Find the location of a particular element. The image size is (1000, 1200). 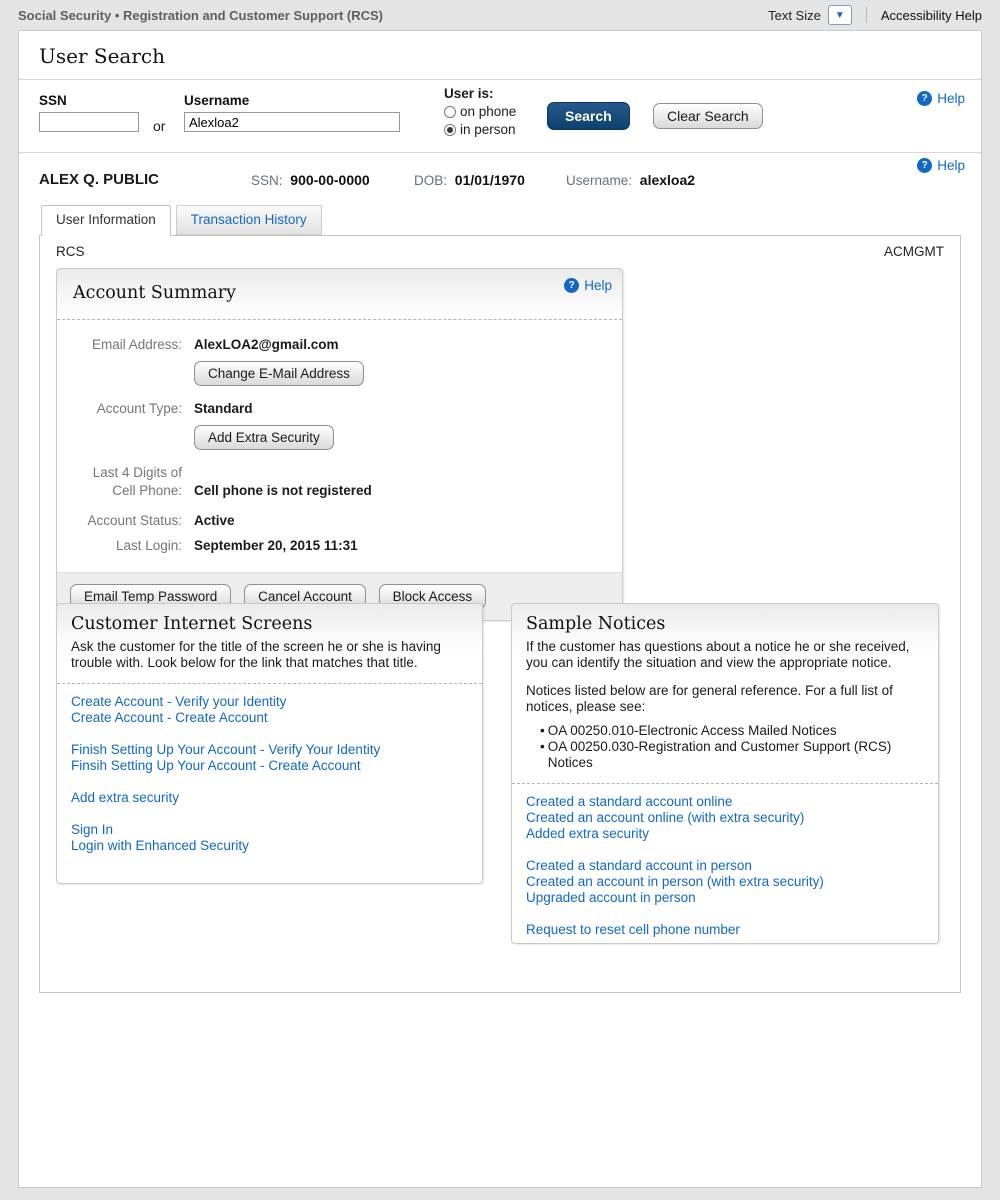

sample-notices-title: Sample Notices is located at coordinates (596, 624).